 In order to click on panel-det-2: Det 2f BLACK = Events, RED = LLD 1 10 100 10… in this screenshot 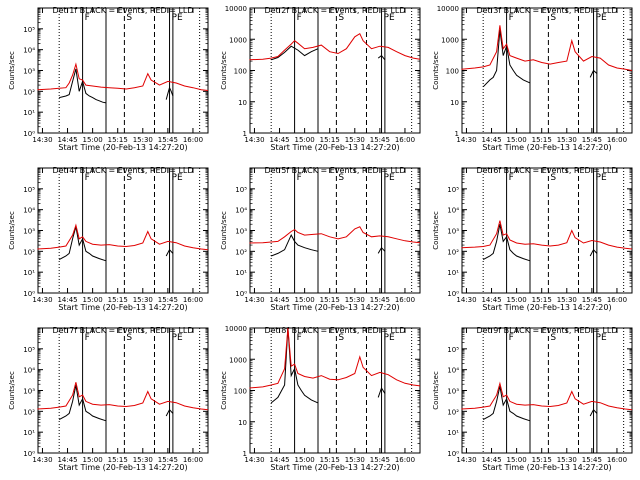, I will do `click(320, 78)`.